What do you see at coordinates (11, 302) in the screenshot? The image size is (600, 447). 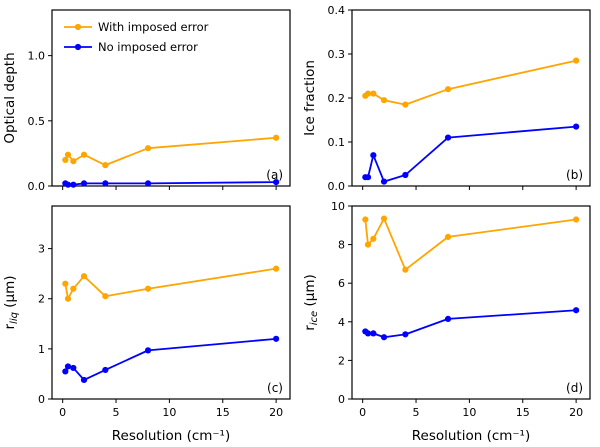 I see `y-axis-label: rliq (μm)` at bounding box center [11, 302].